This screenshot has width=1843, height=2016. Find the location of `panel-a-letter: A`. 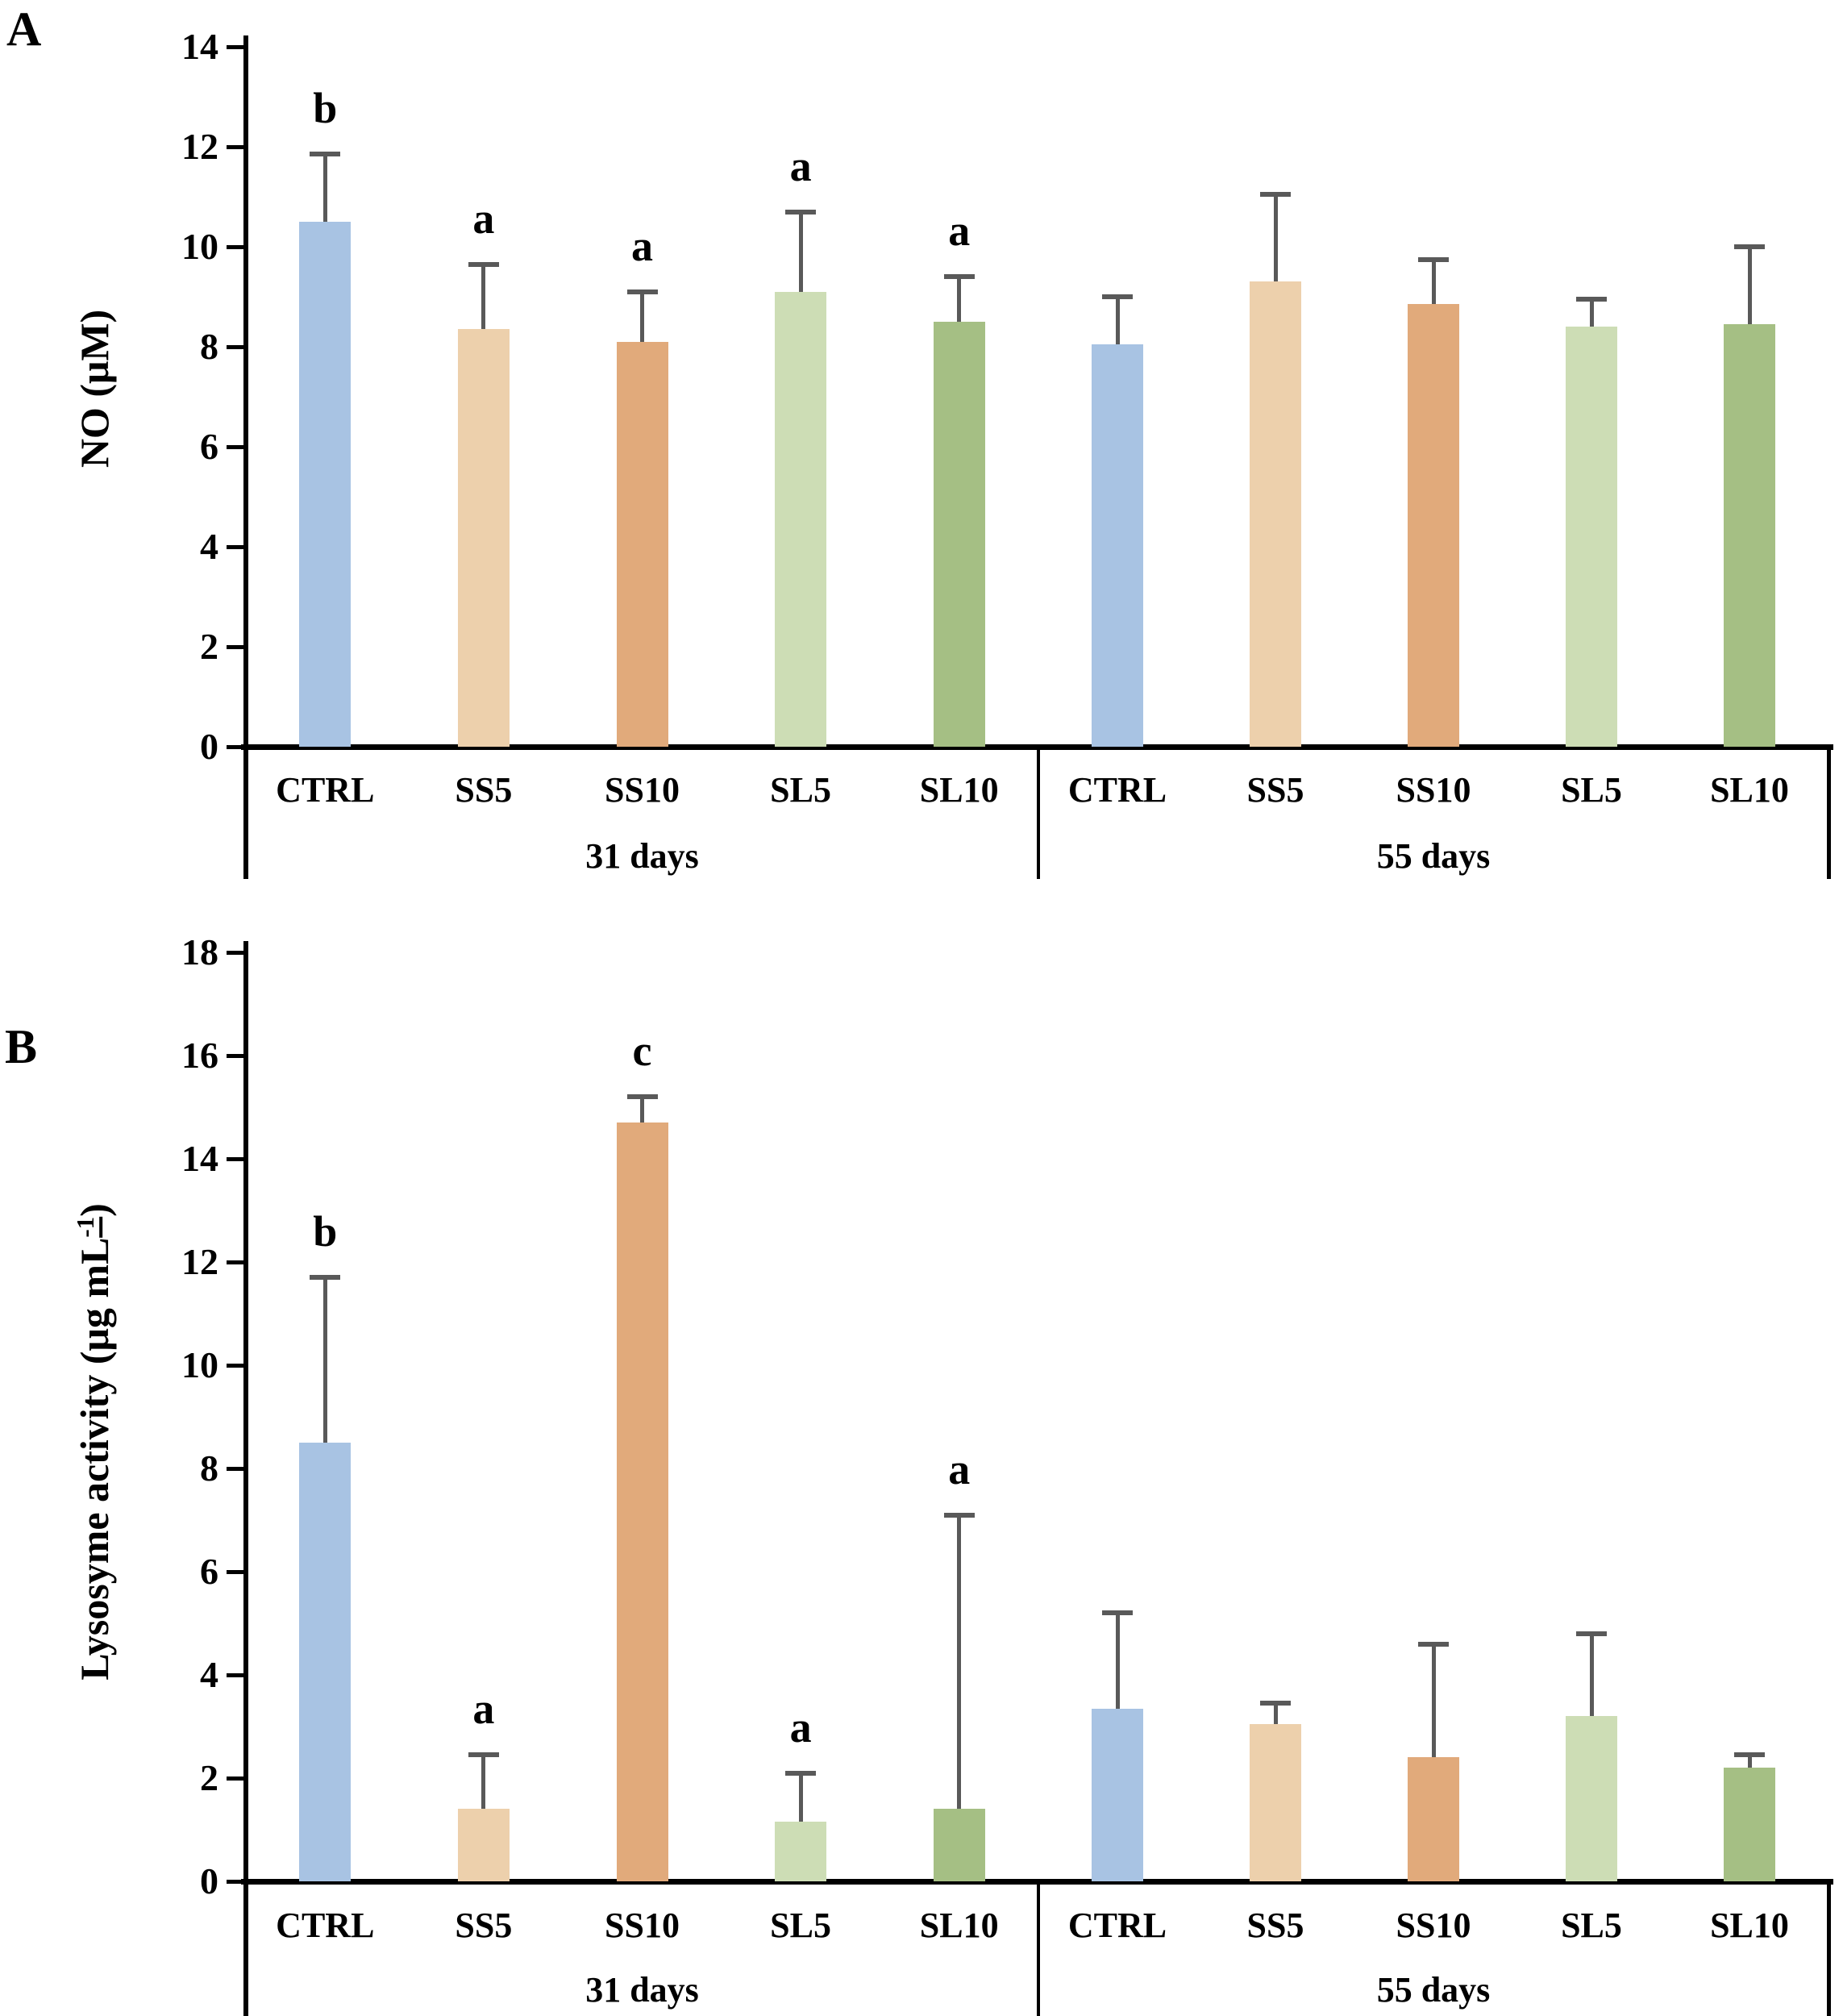

panel-a-letter: A is located at coordinates (24, 29).